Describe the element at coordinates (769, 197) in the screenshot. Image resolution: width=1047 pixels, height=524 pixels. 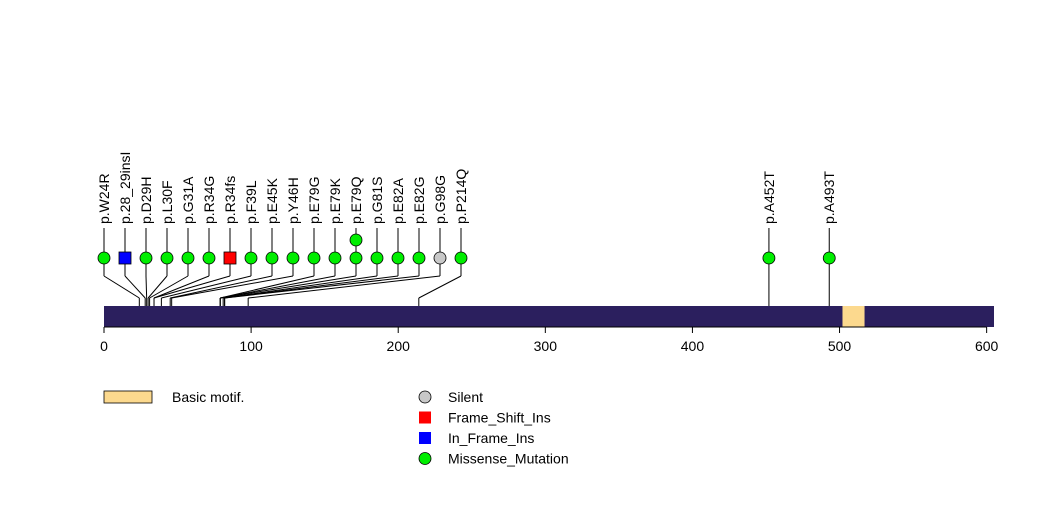
I see `mutation-label: p.A452T` at that location.